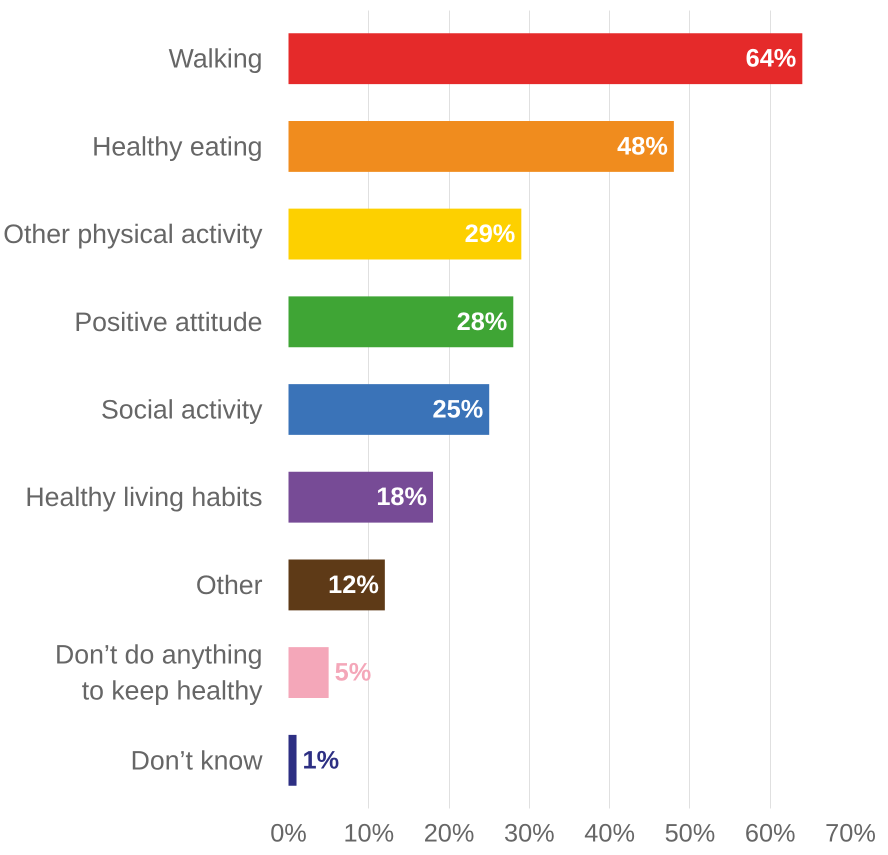 The height and width of the screenshot is (855, 888). Describe the element at coordinates (197, 760) in the screenshot. I see `y-tick-label: Don’t know` at that location.